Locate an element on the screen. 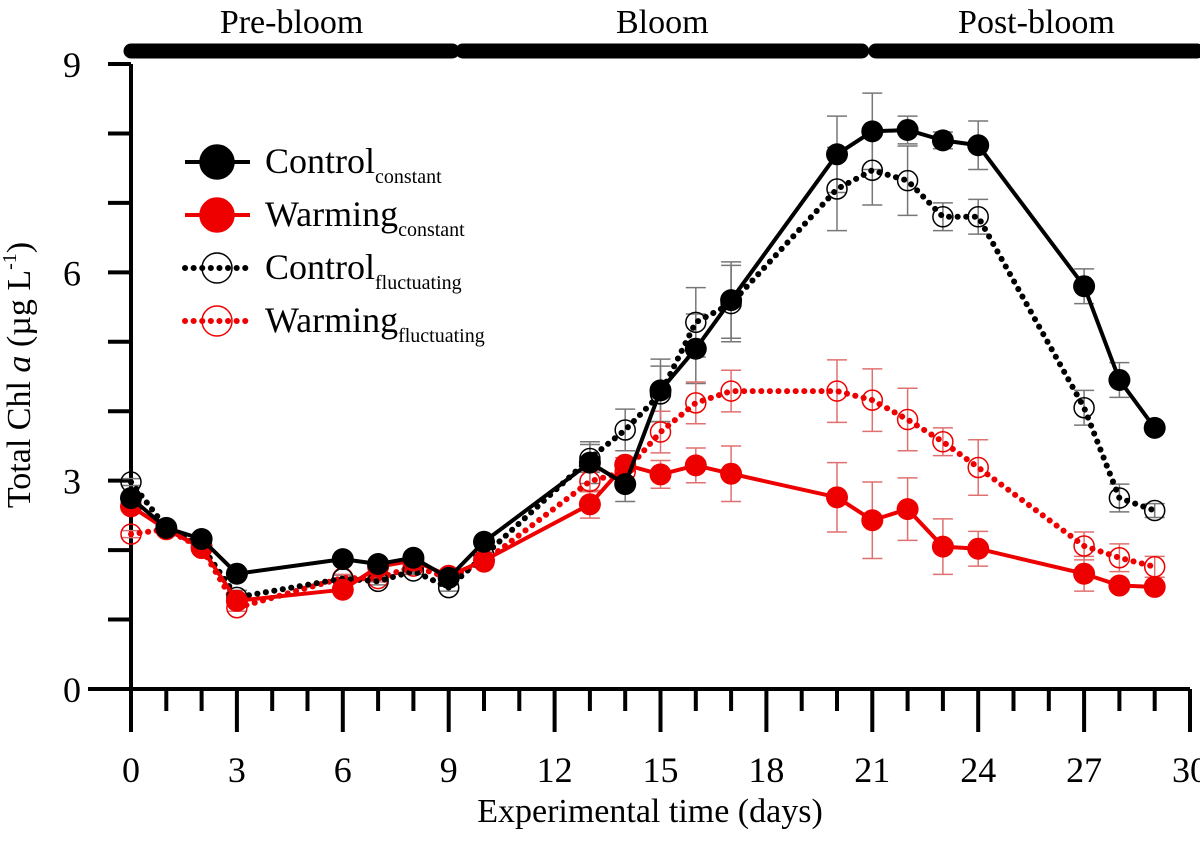  y-tick-label: 6 is located at coordinates (72, 273).